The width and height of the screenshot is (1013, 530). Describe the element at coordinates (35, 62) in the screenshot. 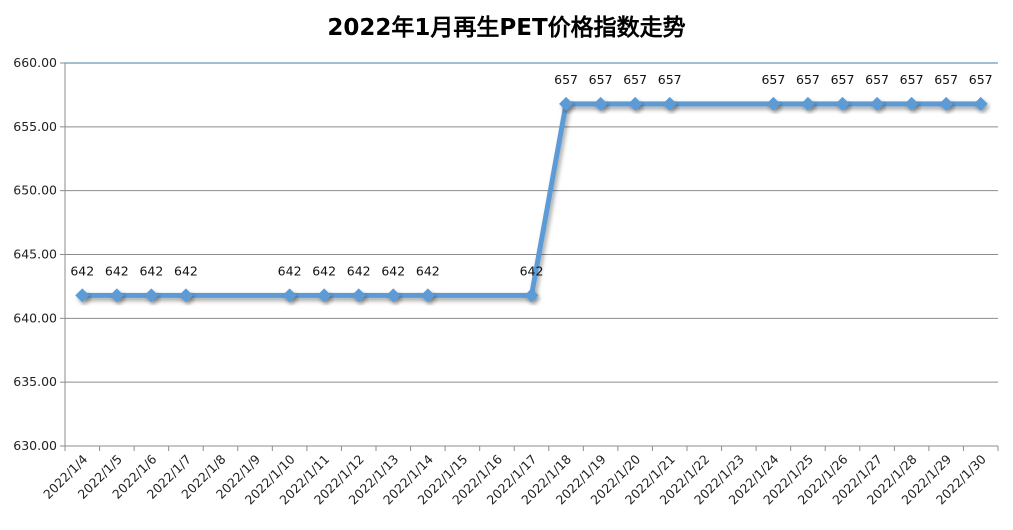

I see `y-tick-label: 660.00` at that location.